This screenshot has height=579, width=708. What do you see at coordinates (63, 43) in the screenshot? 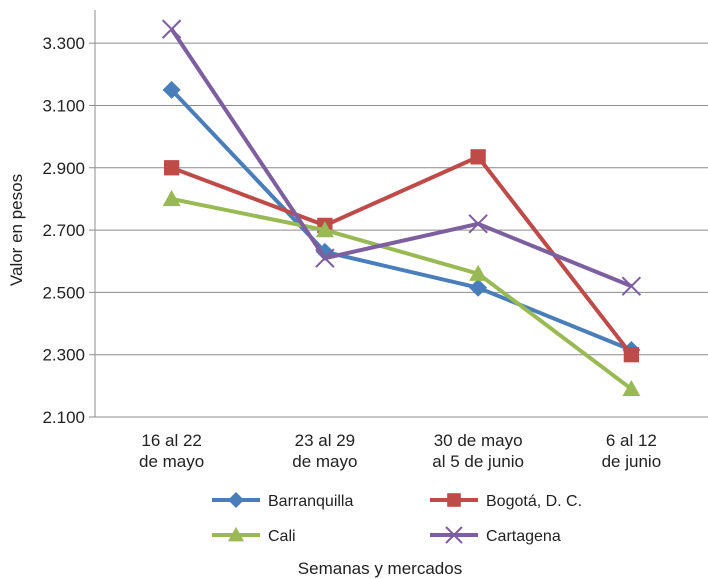
I see `y-tick-label: 3.300` at bounding box center [63, 43].